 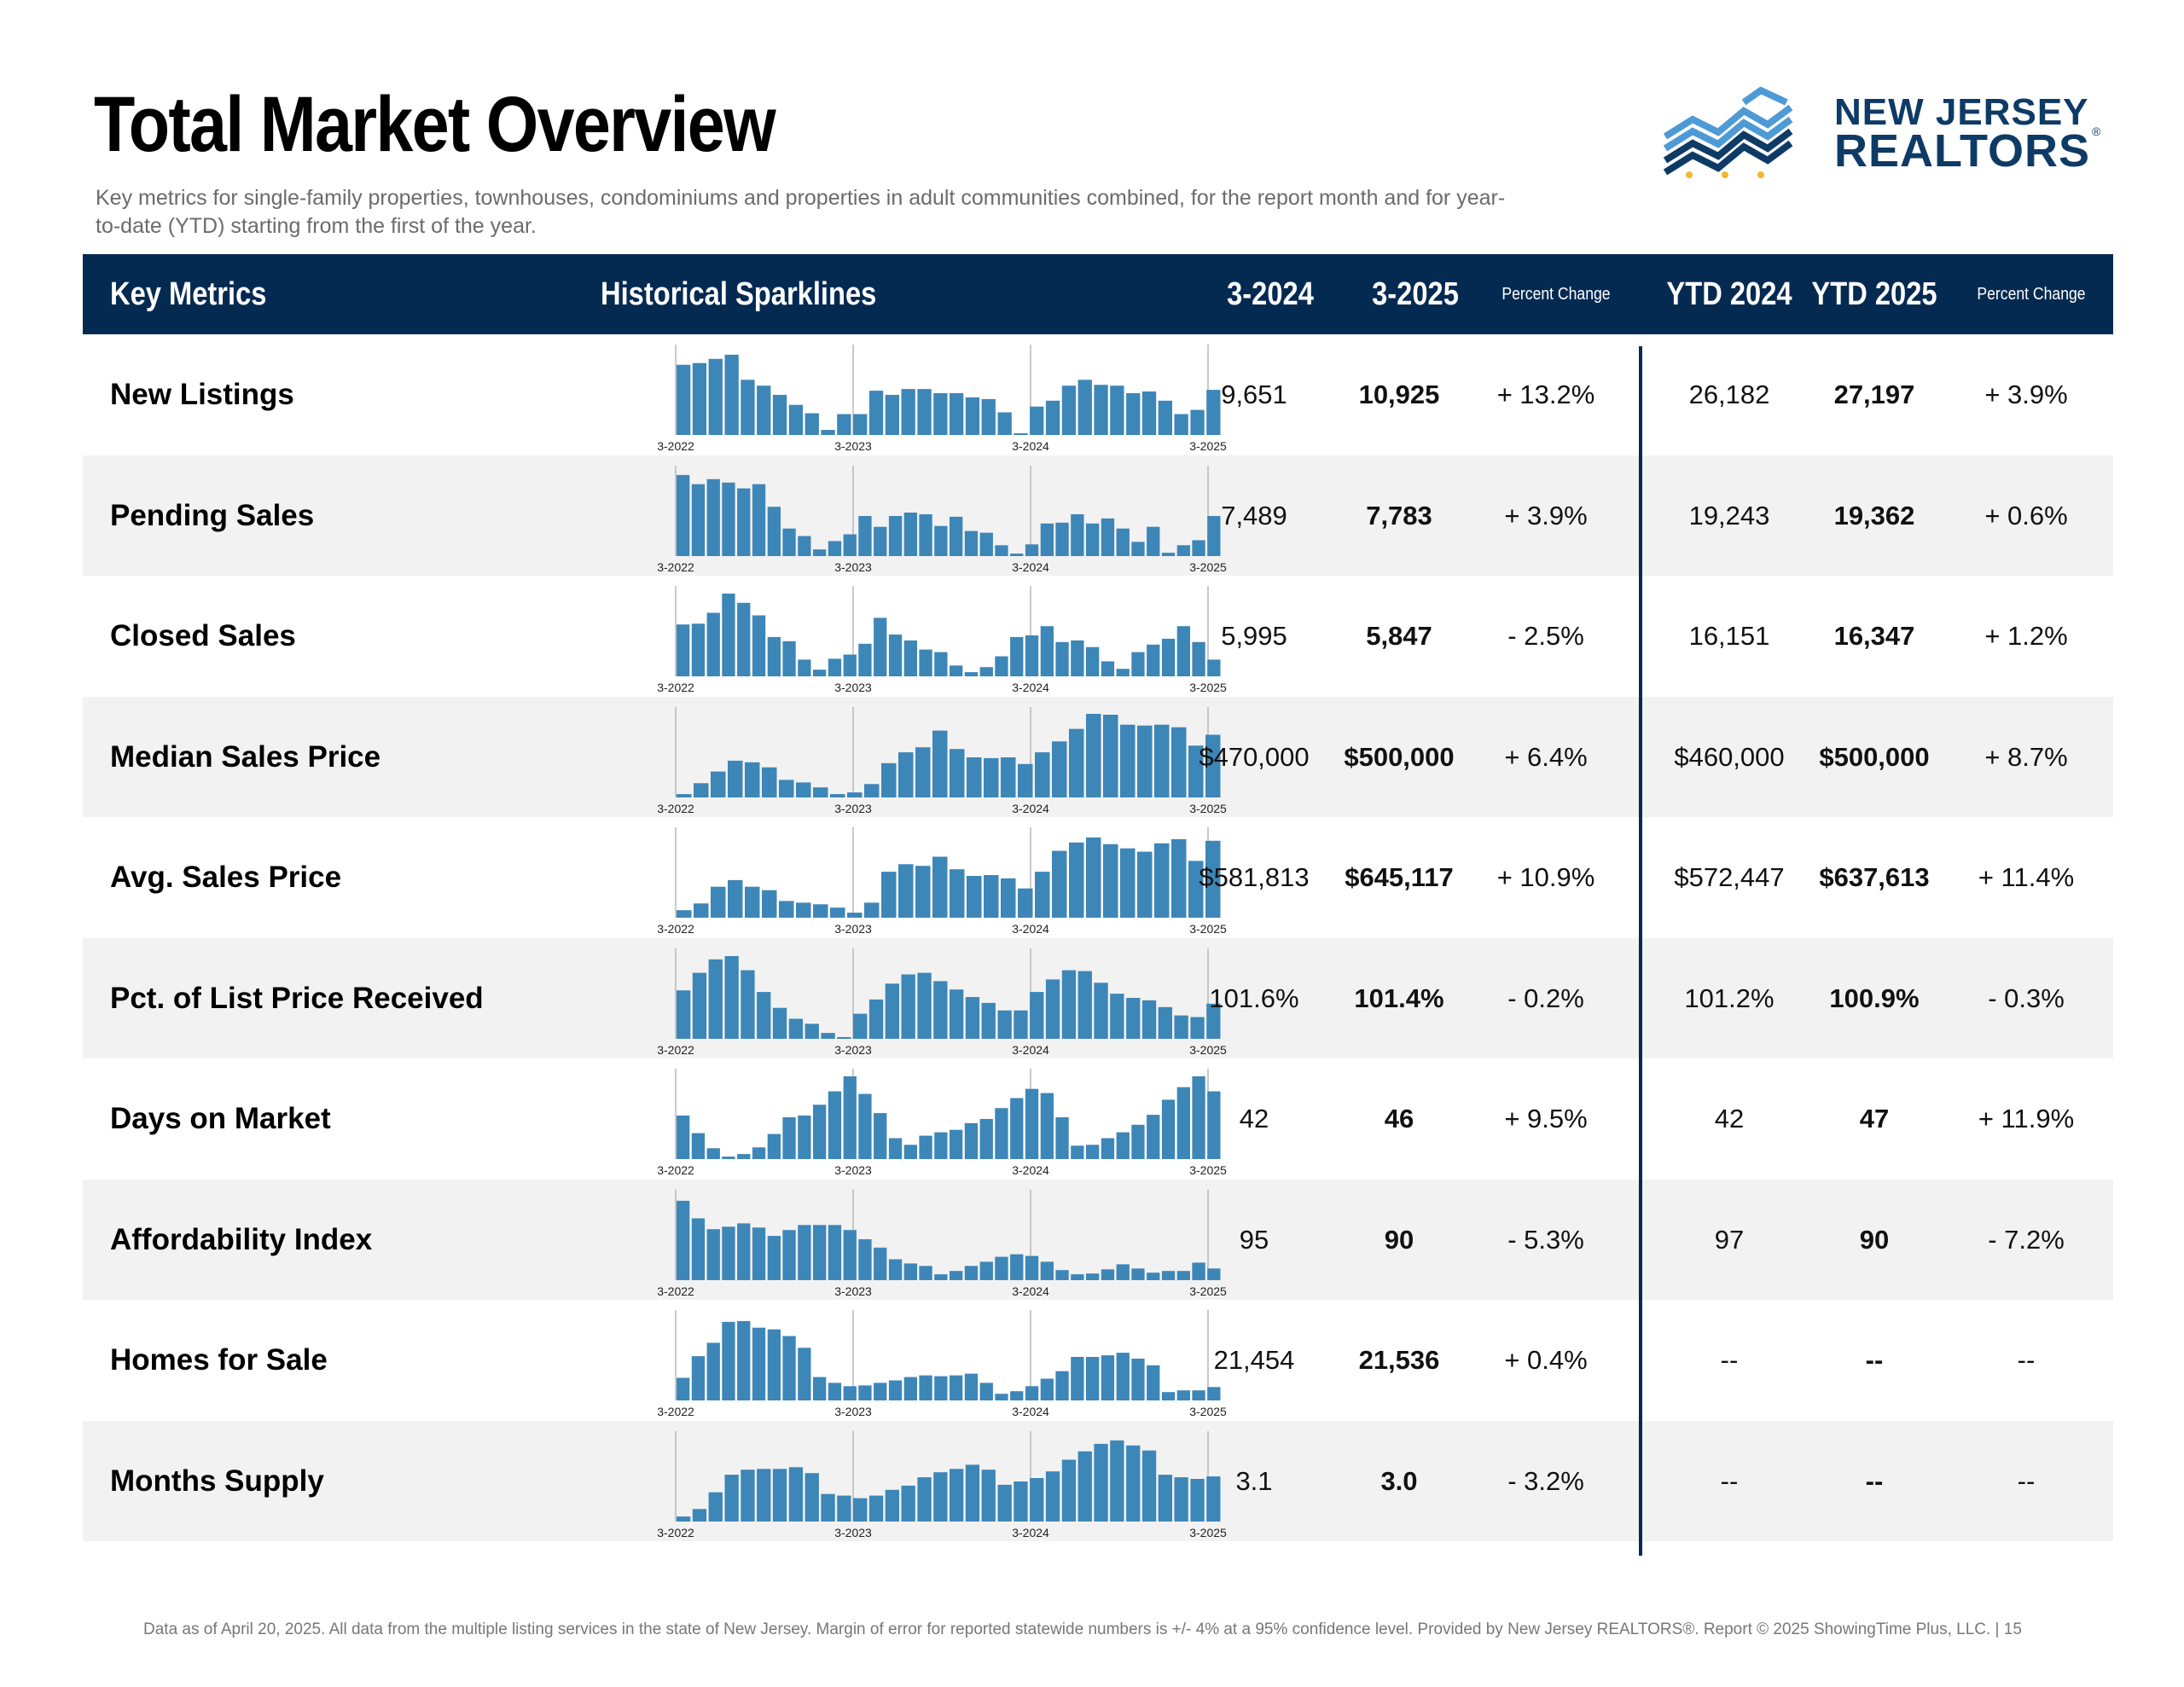 I want to click on header-ytd-2024: YTD 2024, so click(x=1729, y=294).